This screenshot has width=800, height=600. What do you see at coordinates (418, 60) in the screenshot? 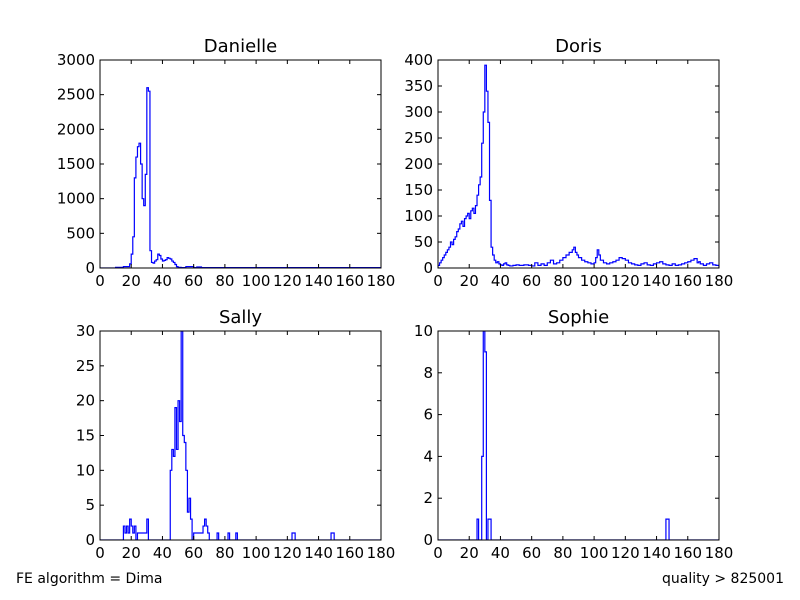
I see `y-tick-label: 400` at bounding box center [418, 60].